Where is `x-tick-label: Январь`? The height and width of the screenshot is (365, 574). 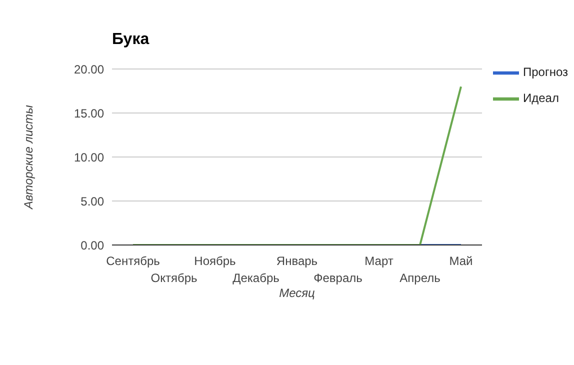 x-tick-label: Январь is located at coordinates (297, 261).